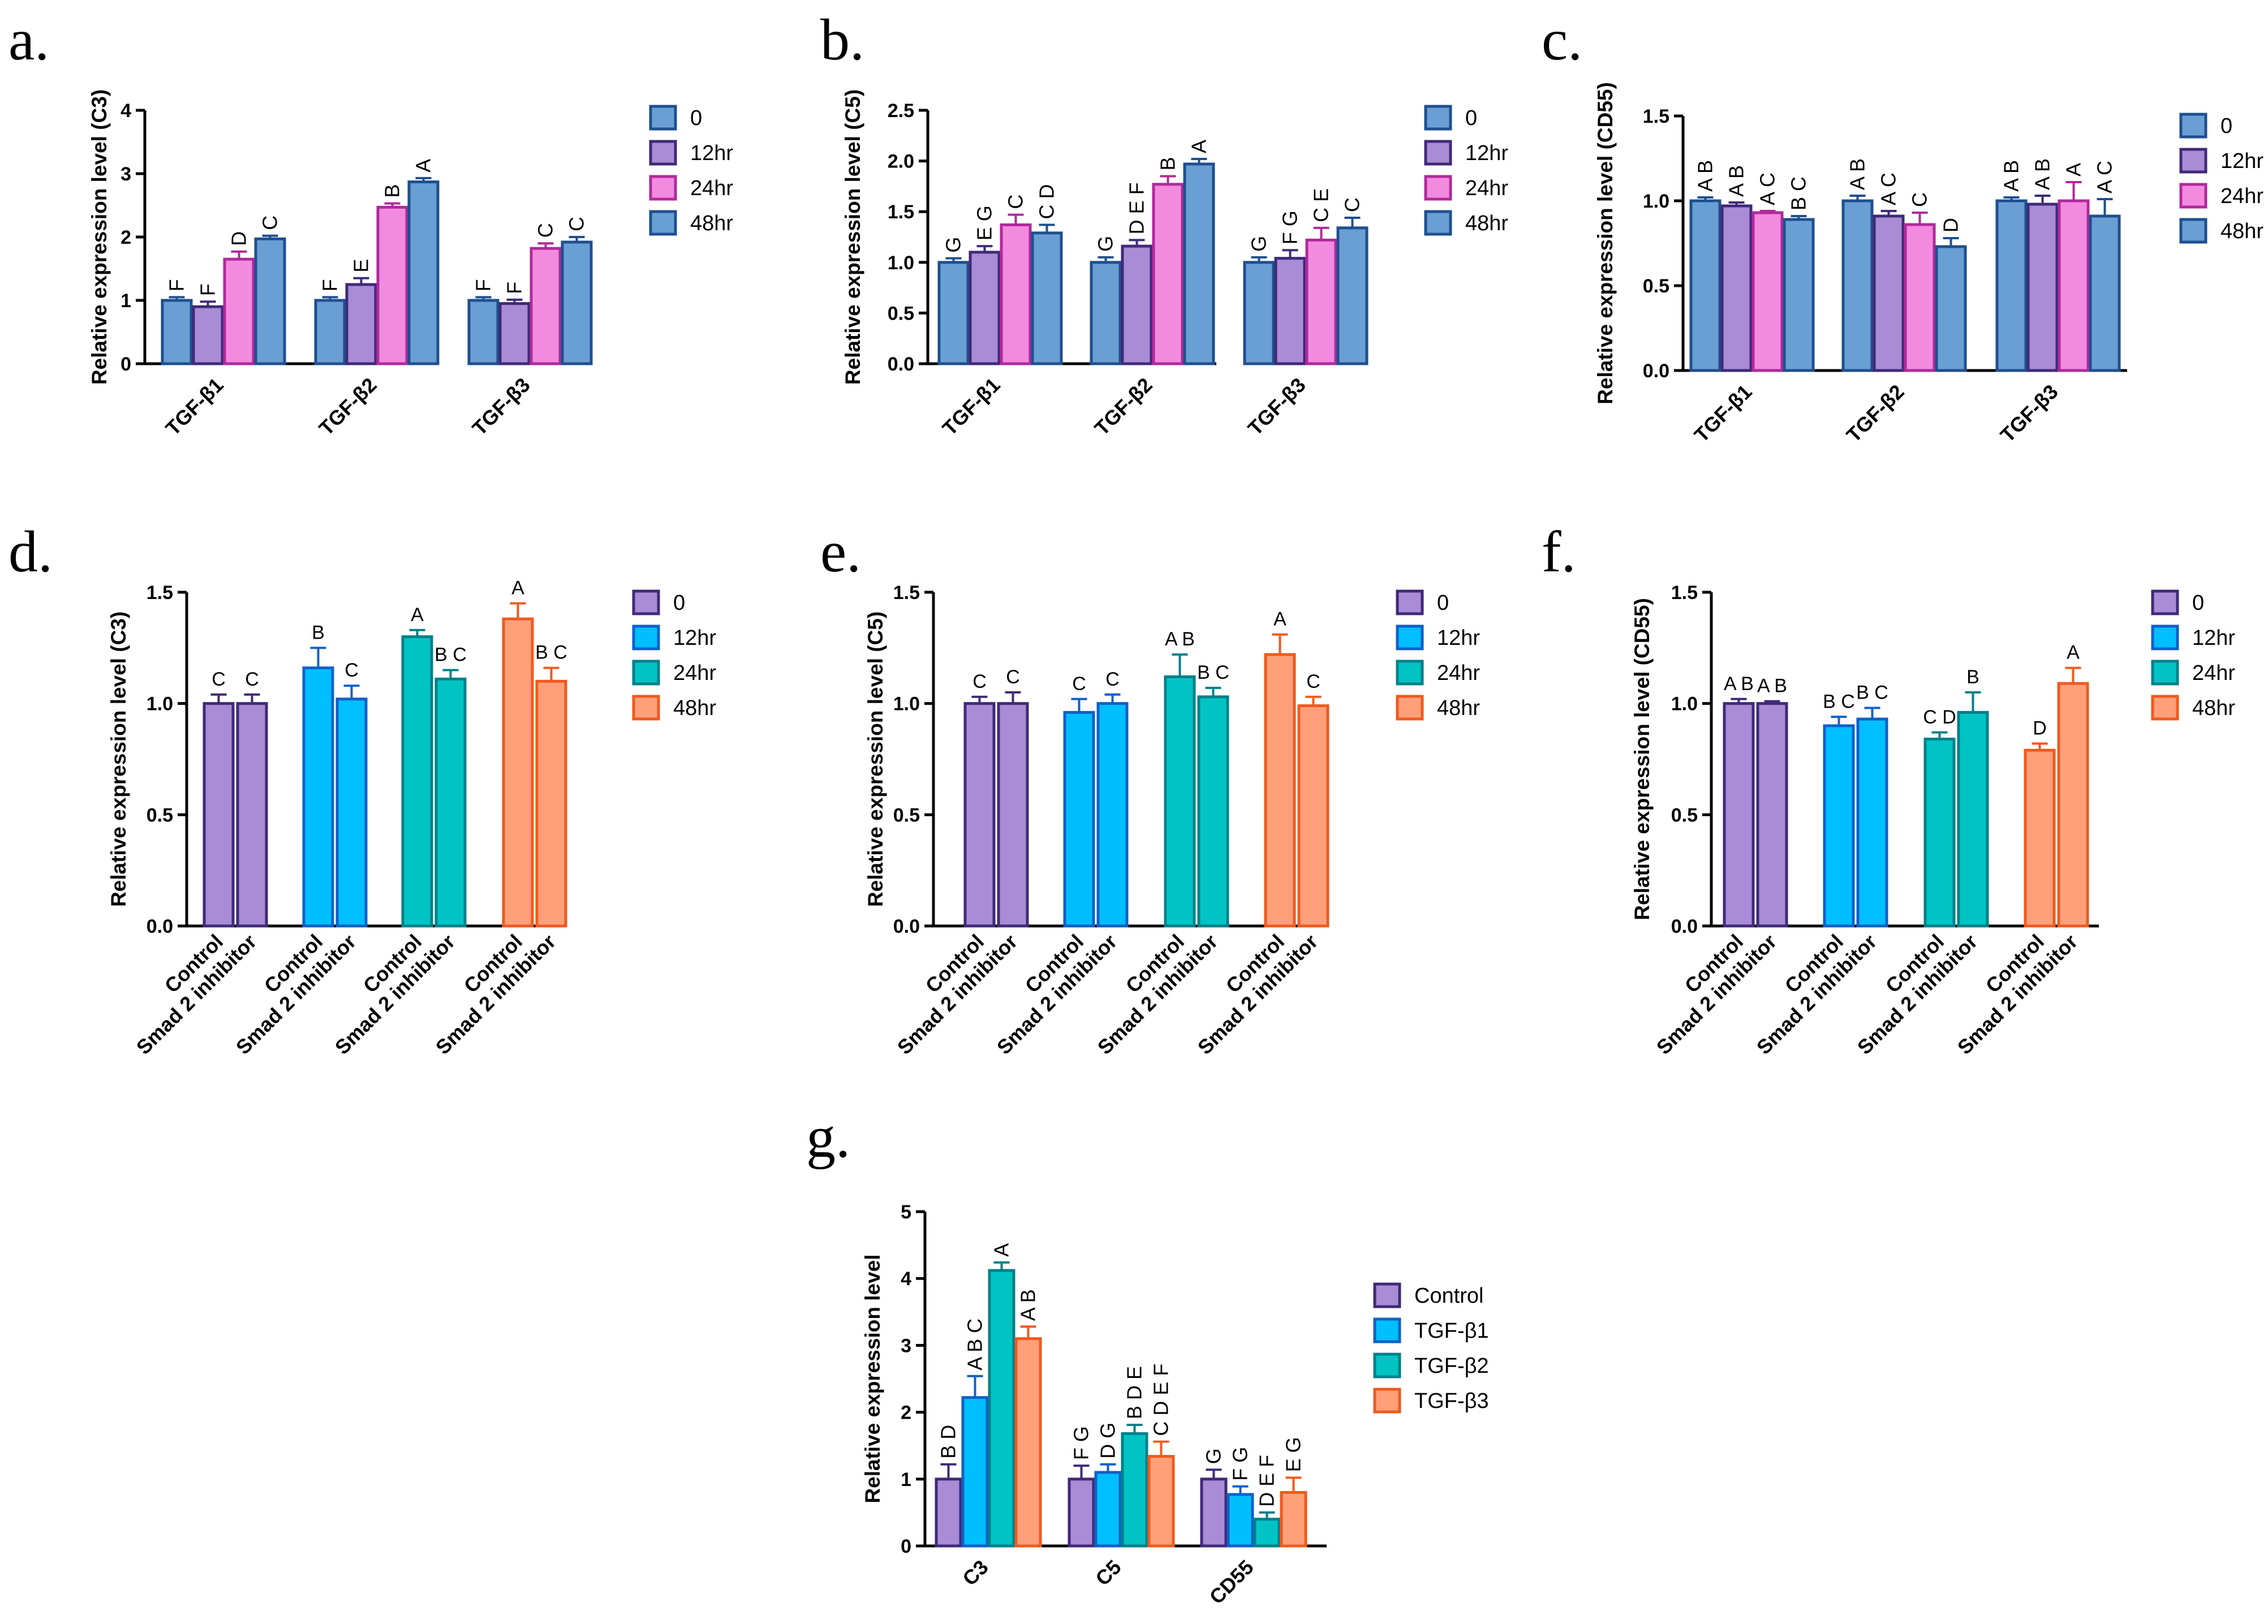 Image resolution: width=2268 pixels, height=1624 pixels. Describe the element at coordinates (1656, 201) in the screenshot. I see `y-tick-label: 1.0` at that location.